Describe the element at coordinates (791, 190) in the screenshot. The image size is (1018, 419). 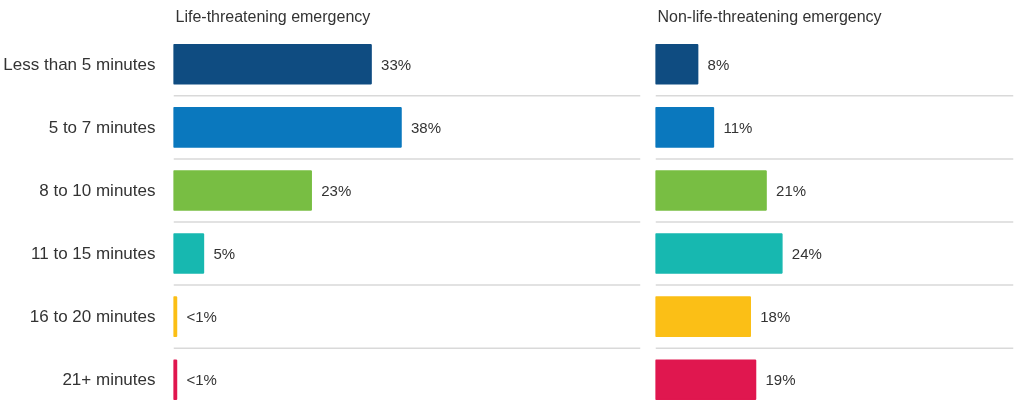
I see `data-label: 21%` at that location.